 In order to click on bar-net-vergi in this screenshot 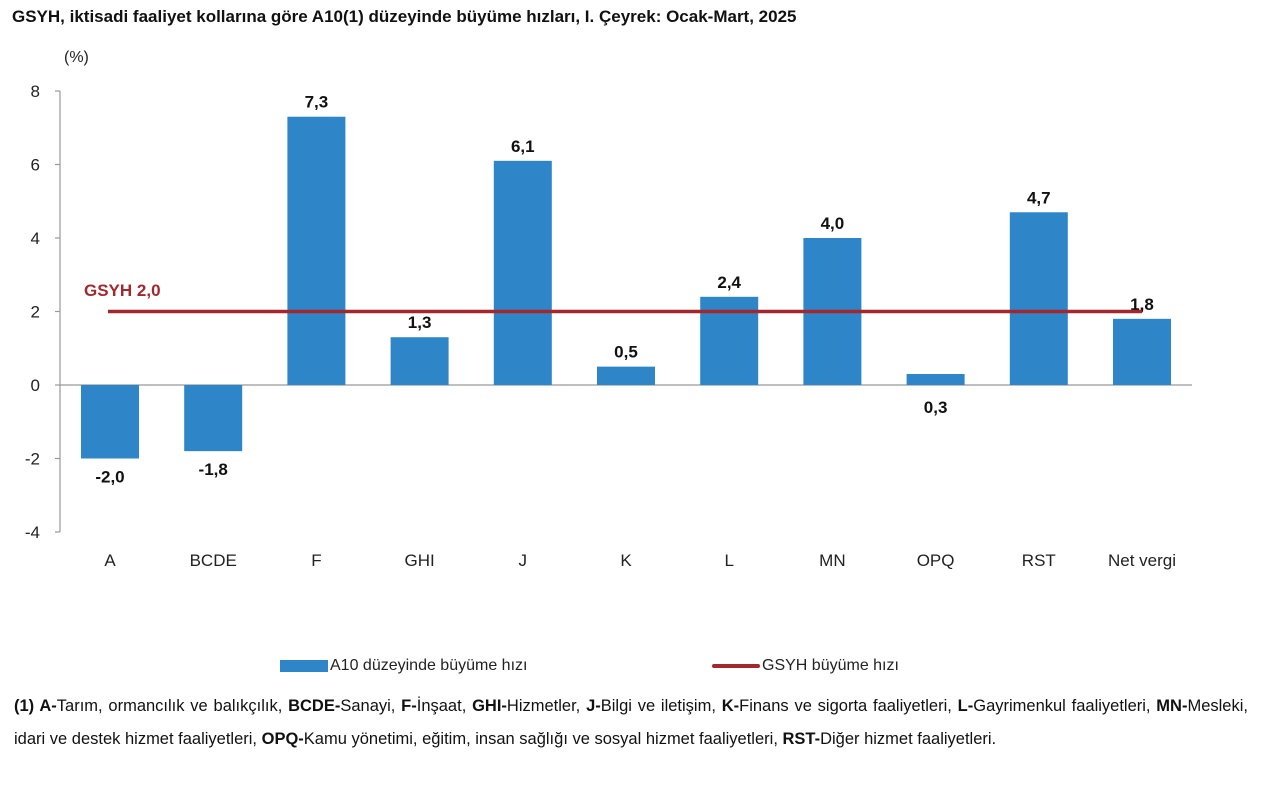, I will do `click(1142, 351)`.